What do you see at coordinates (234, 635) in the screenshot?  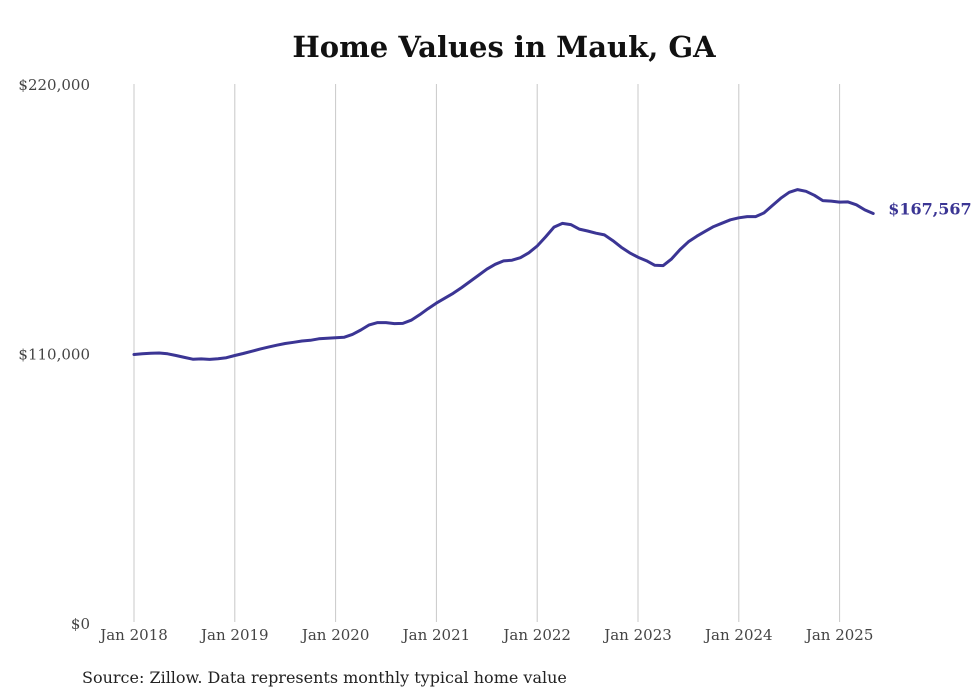 I see `x-tick-label: Jan 2019` at bounding box center [234, 635].